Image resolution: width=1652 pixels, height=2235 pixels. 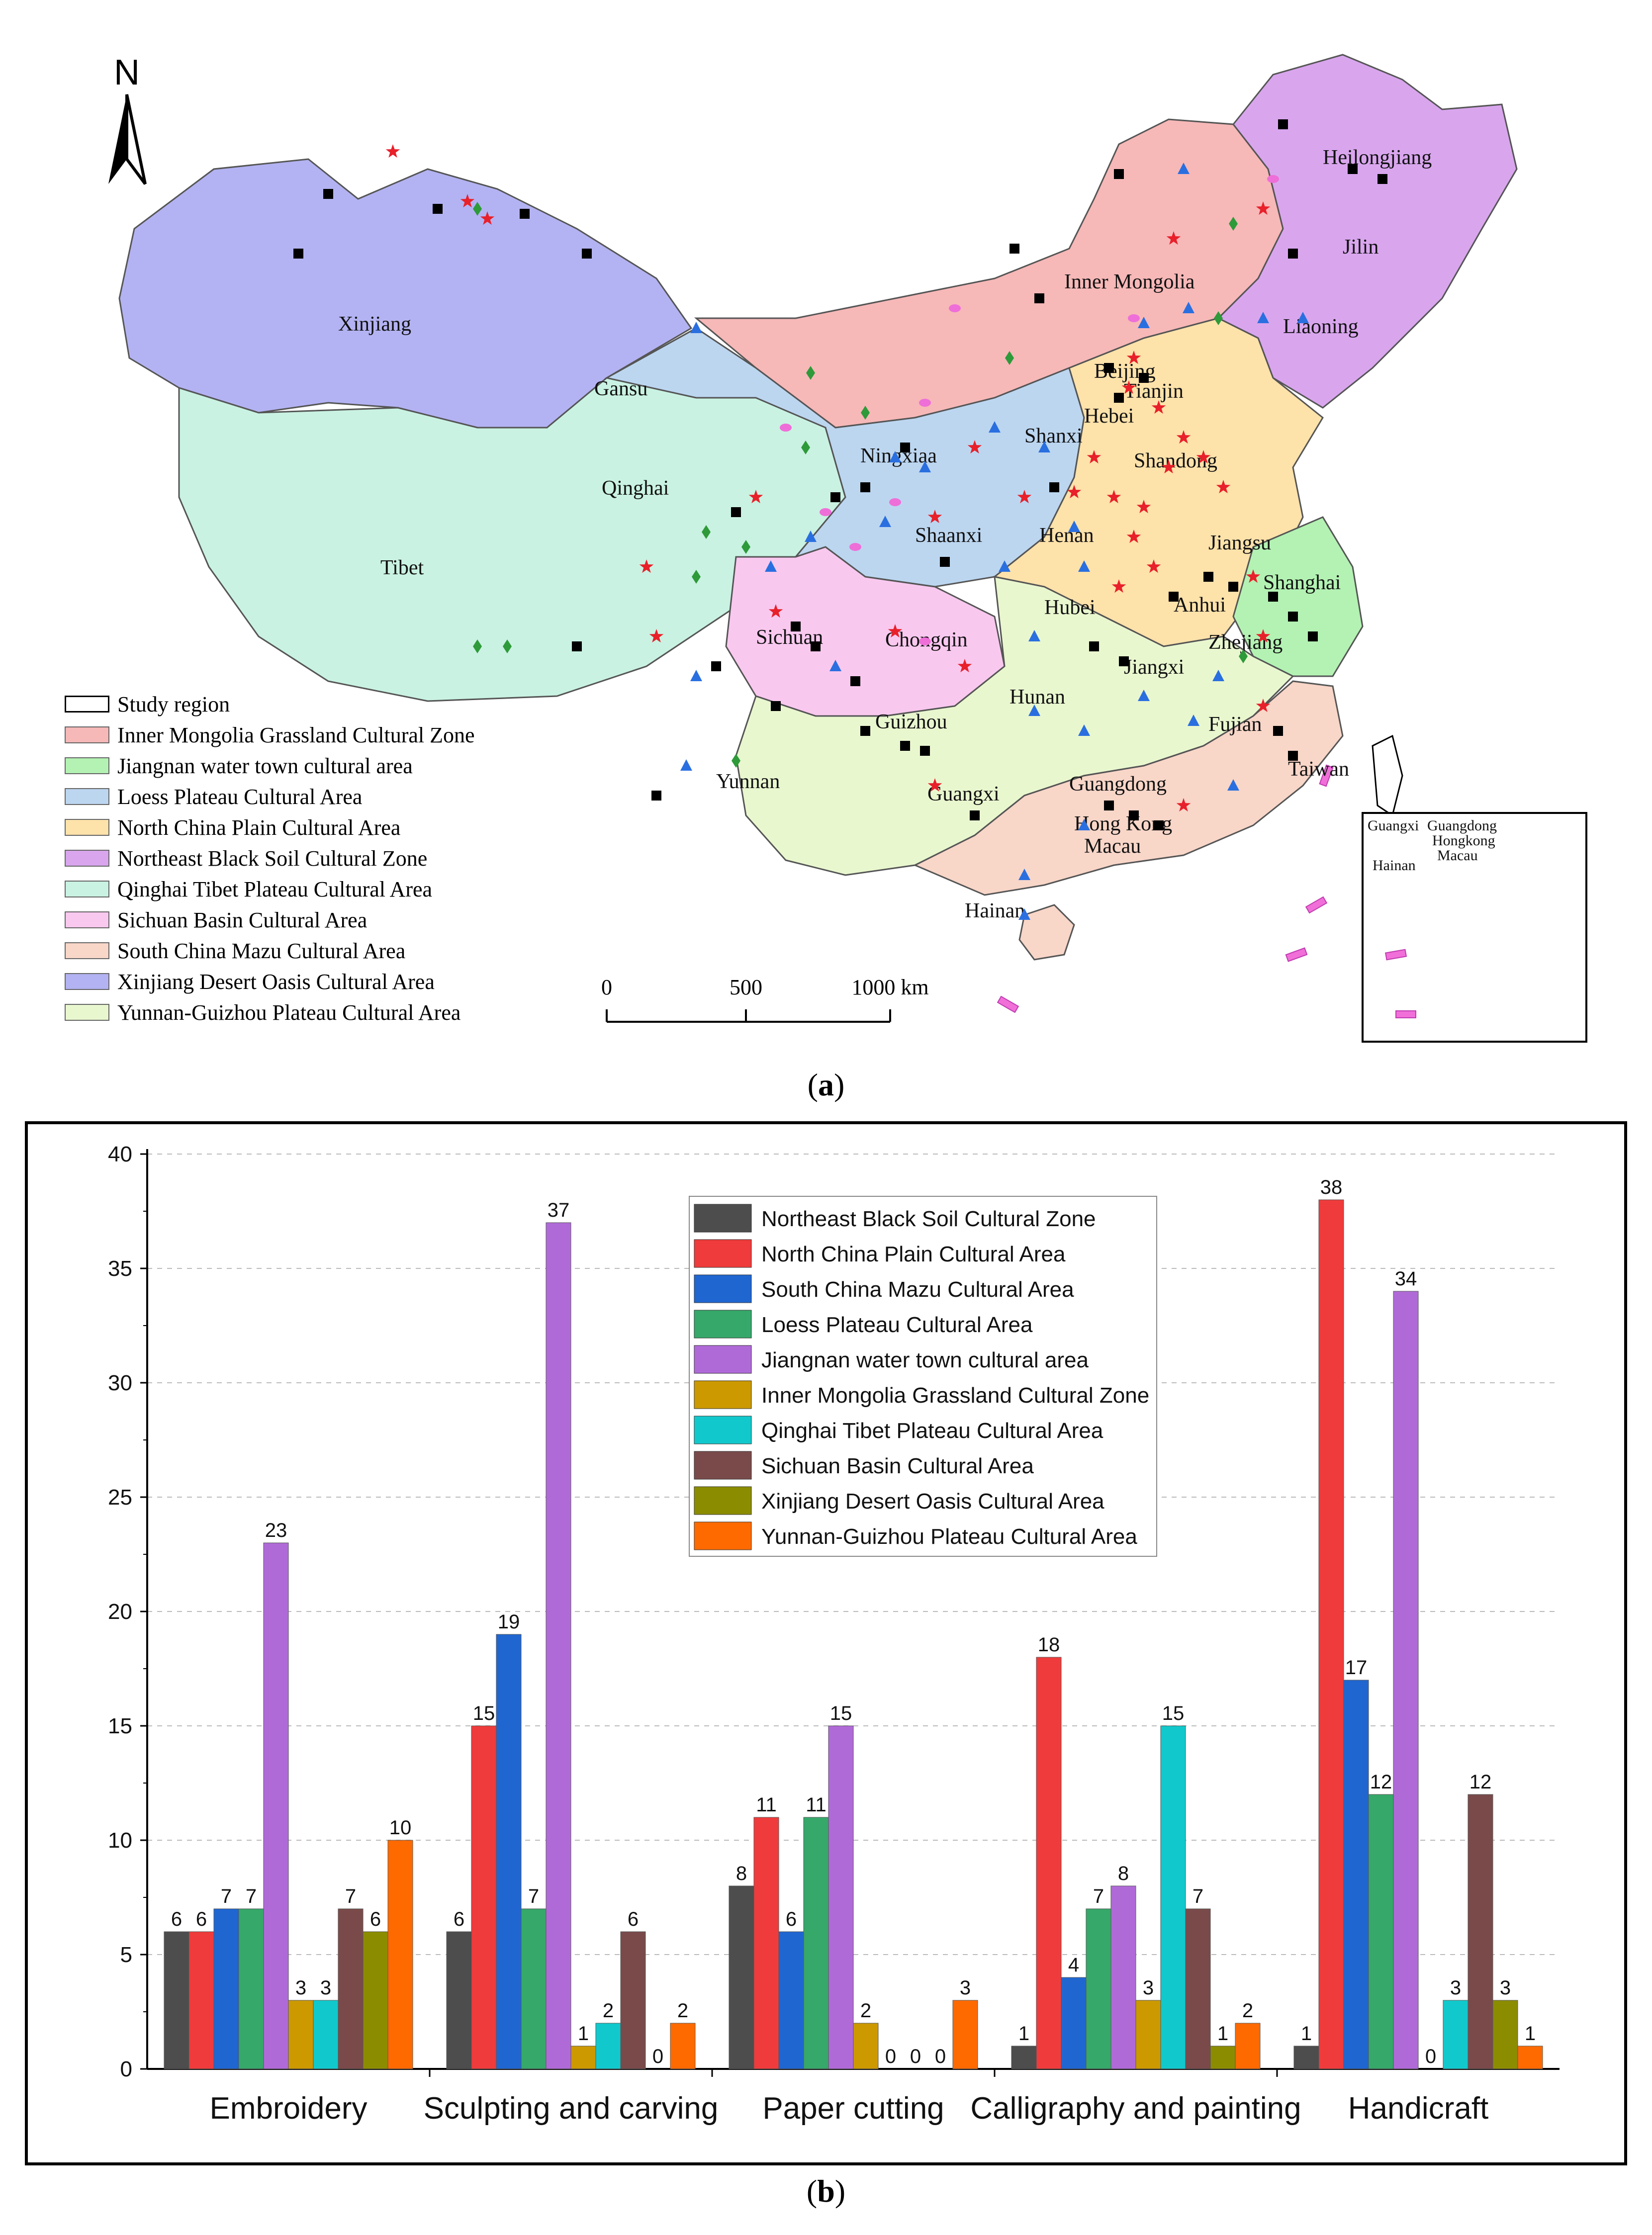 What do you see at coordinates (127, 139) in the screenshot?
I see `north-arrow-icon` at bounding box center [127, 139].